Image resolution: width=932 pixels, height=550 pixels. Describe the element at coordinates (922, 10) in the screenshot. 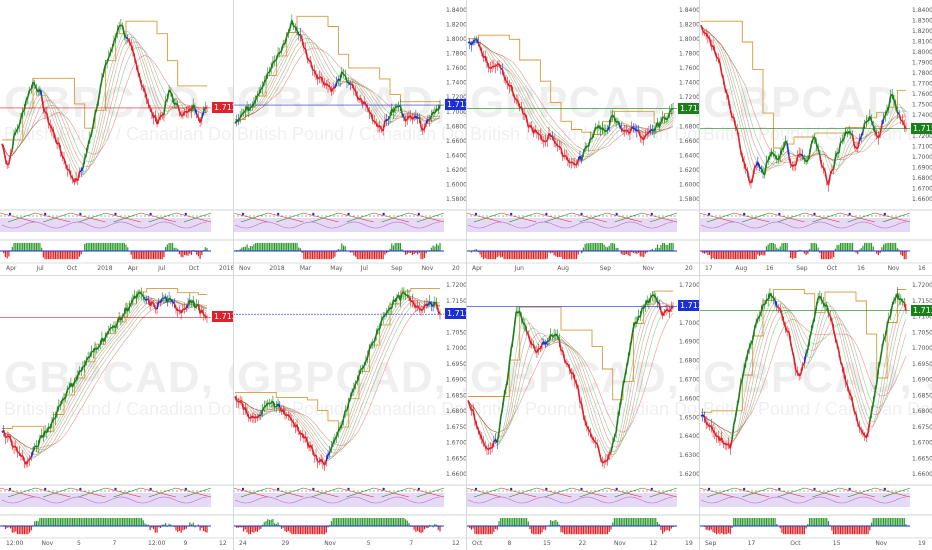

I see `price-tick-label: 1.84000` at that location.